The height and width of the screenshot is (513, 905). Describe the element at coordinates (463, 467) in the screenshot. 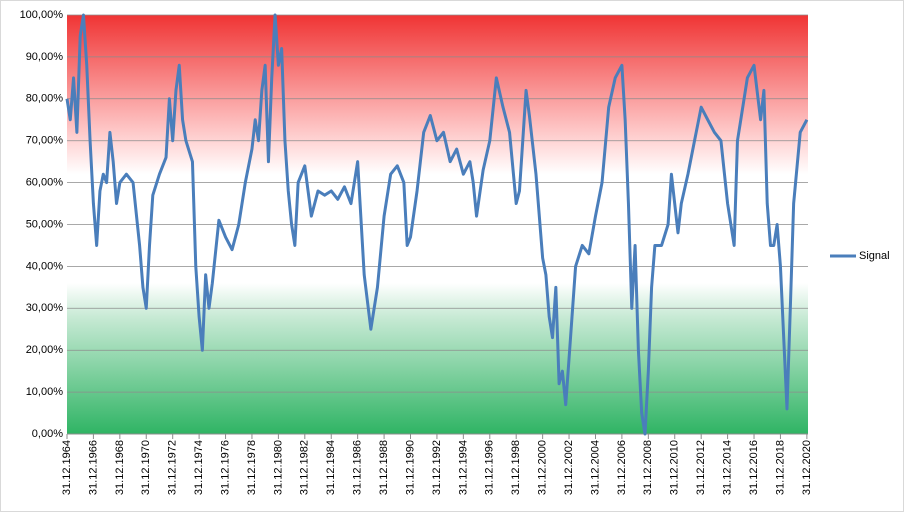

I see `x-tick-label: 31.12.1994` at that location.